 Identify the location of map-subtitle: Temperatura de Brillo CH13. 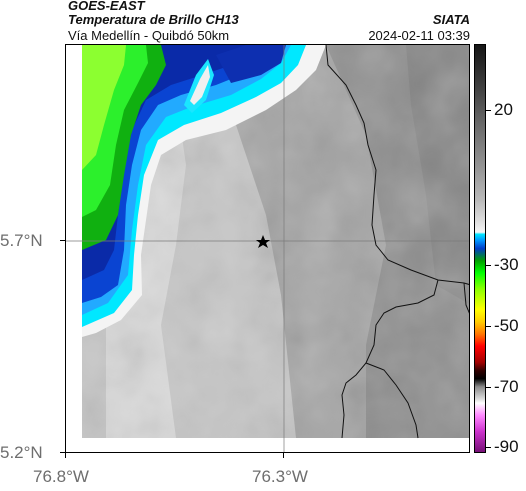
(153, 19).